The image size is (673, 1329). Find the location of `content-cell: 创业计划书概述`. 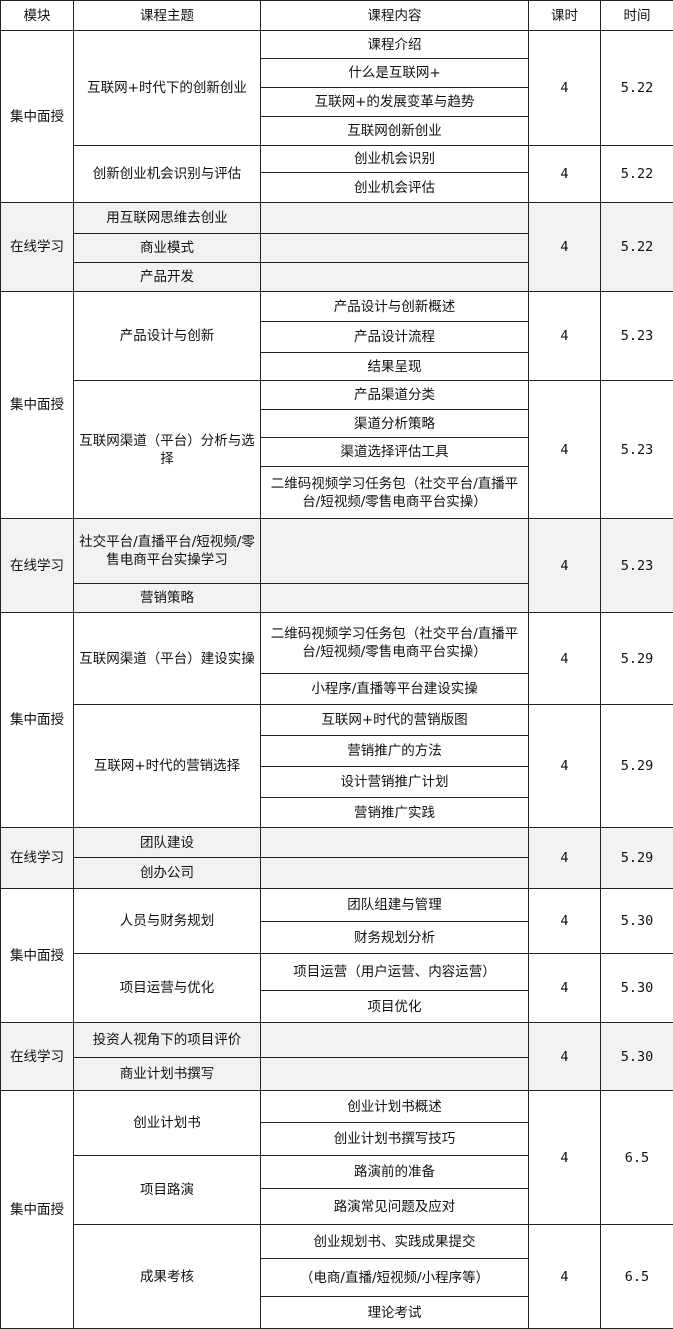

content-cell: 创业计划书概述 is located at coordinates (395, 1107).